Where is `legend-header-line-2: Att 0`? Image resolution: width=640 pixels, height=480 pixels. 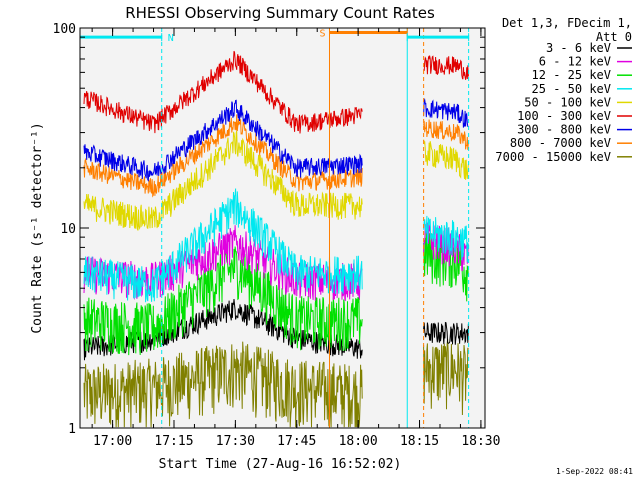
legend-header-line-2: Att 0 is located at coordinates (614, 37).